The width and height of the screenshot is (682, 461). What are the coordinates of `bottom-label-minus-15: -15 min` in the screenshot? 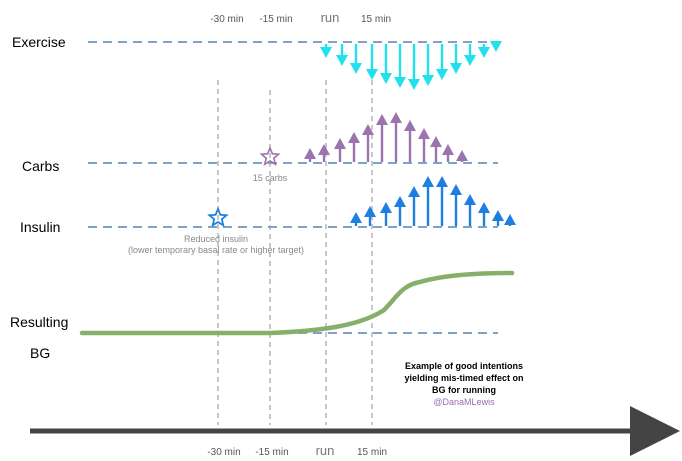 It's located at (271, 452).